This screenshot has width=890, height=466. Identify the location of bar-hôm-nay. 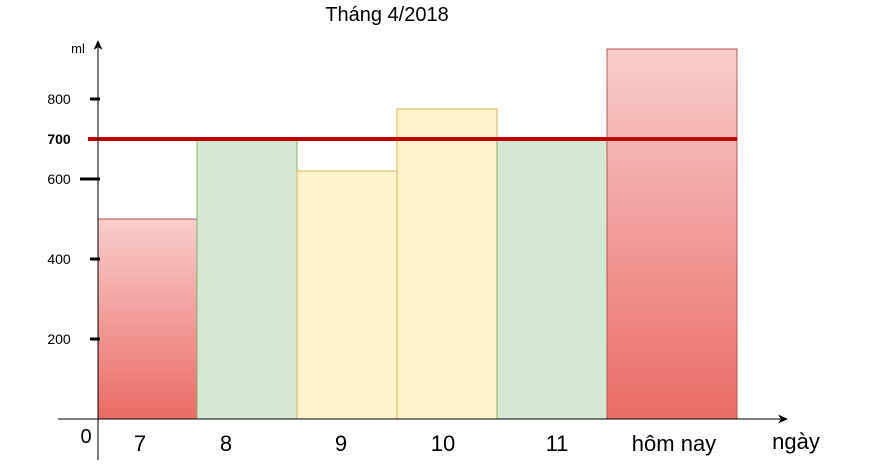
(672, 234).